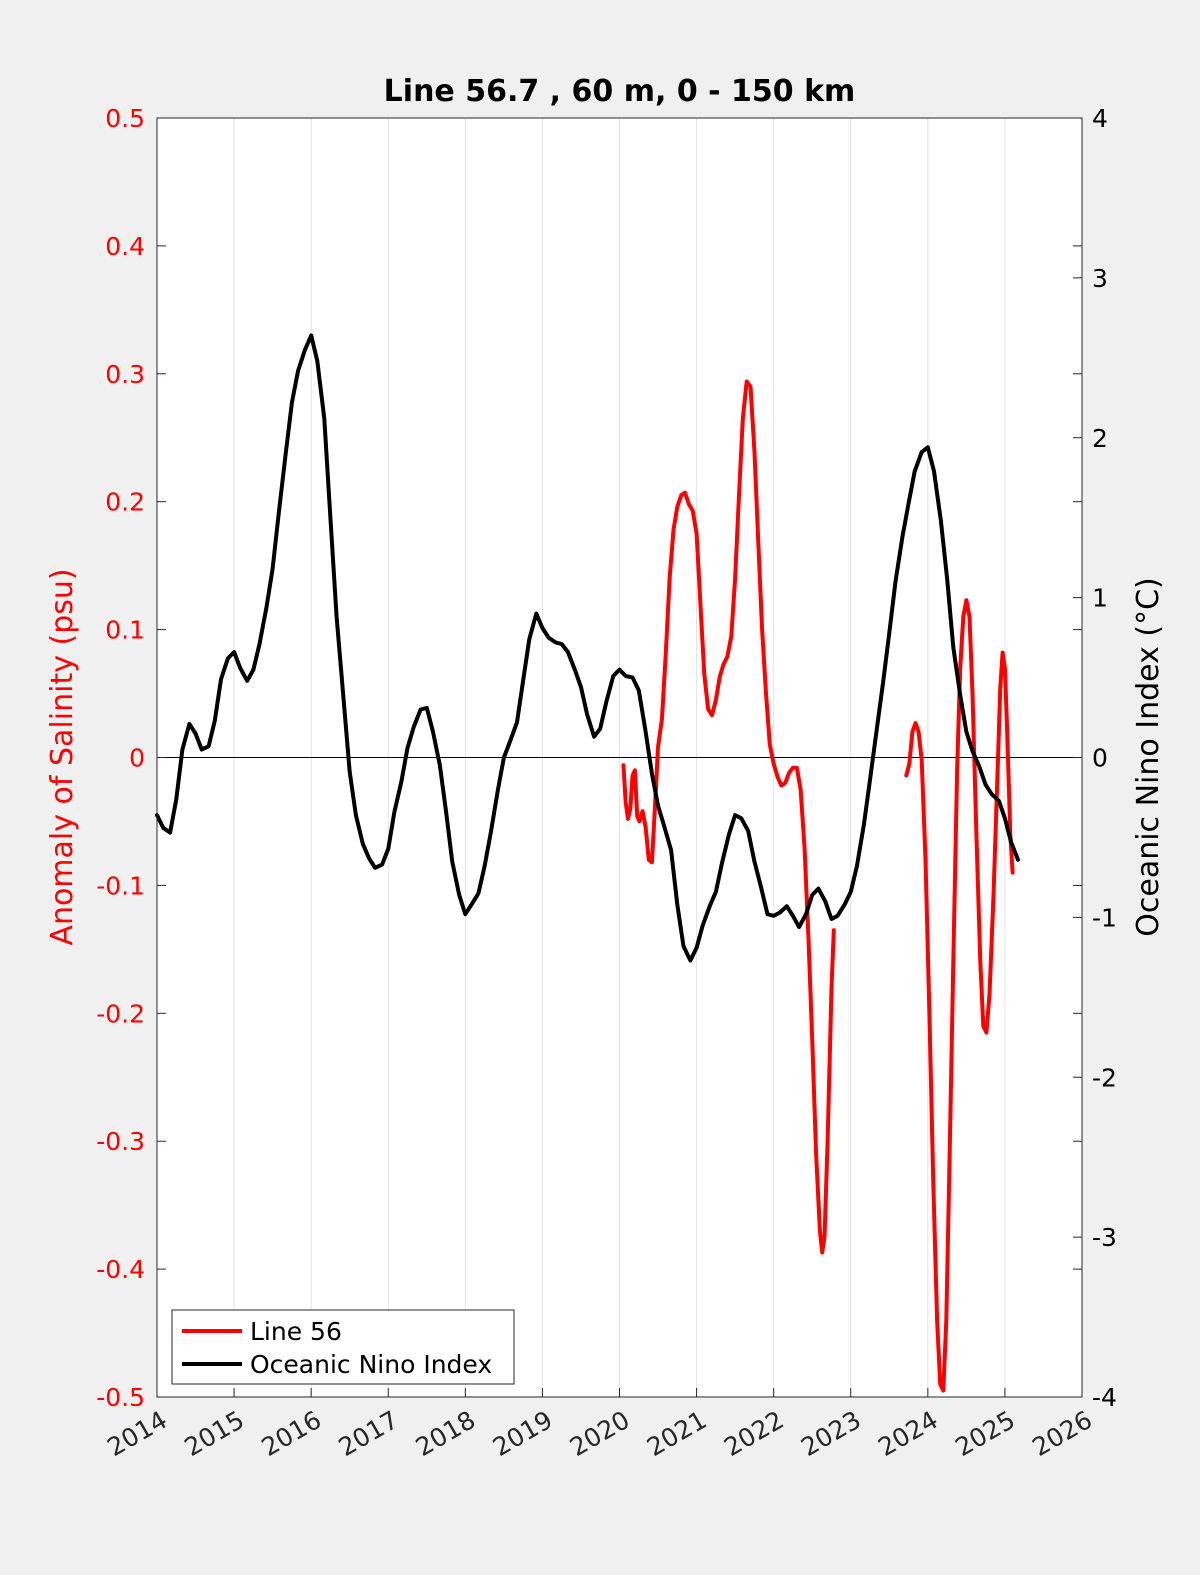 This screenshot has height=1575, width=1200. Describe the element at coordinates (1104, 1077) in the screenshot. I see `right-tick-label: -2` at that location.